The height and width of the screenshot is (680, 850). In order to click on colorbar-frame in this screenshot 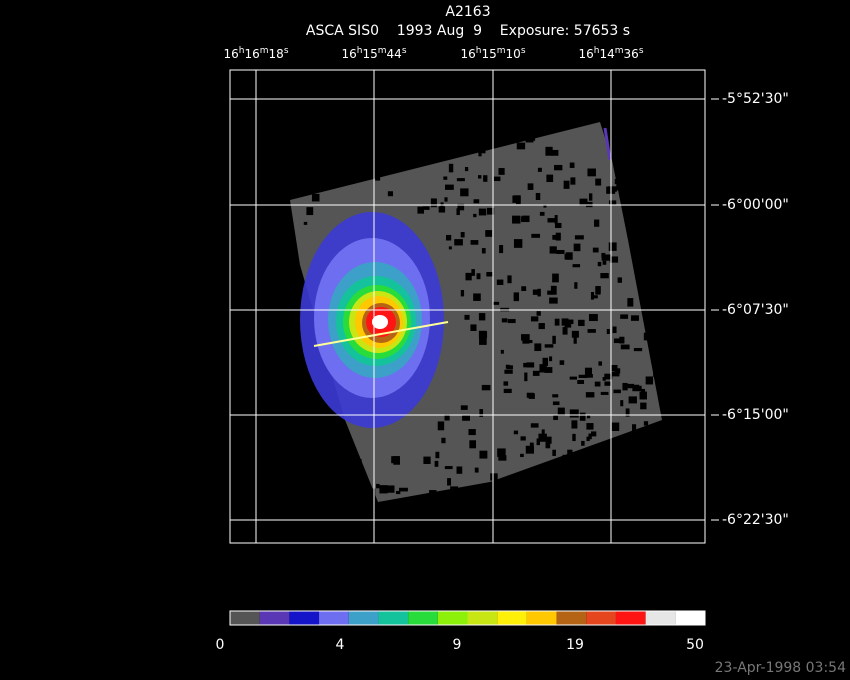, I will do `click(467, 618)`.